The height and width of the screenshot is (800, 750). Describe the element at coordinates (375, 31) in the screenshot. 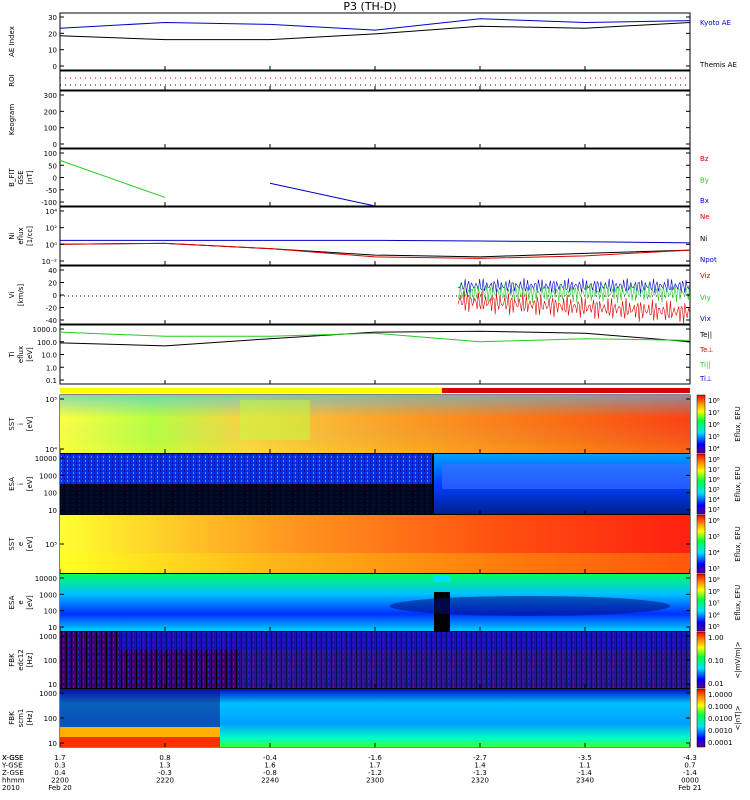

I see `themis-ae-line` at that location.